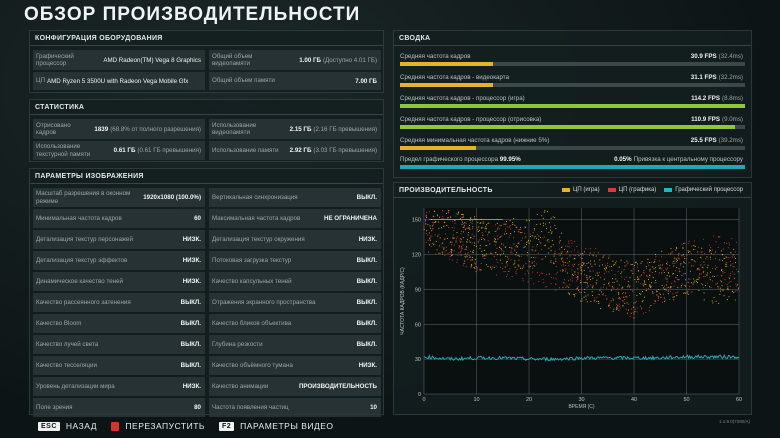 This screenshot has height=438, width=780. What do you see at coordinates (190, 302) in the screenshot?
I see `setting-value: ВЫКЛ.` at bounding box center [190, 302].